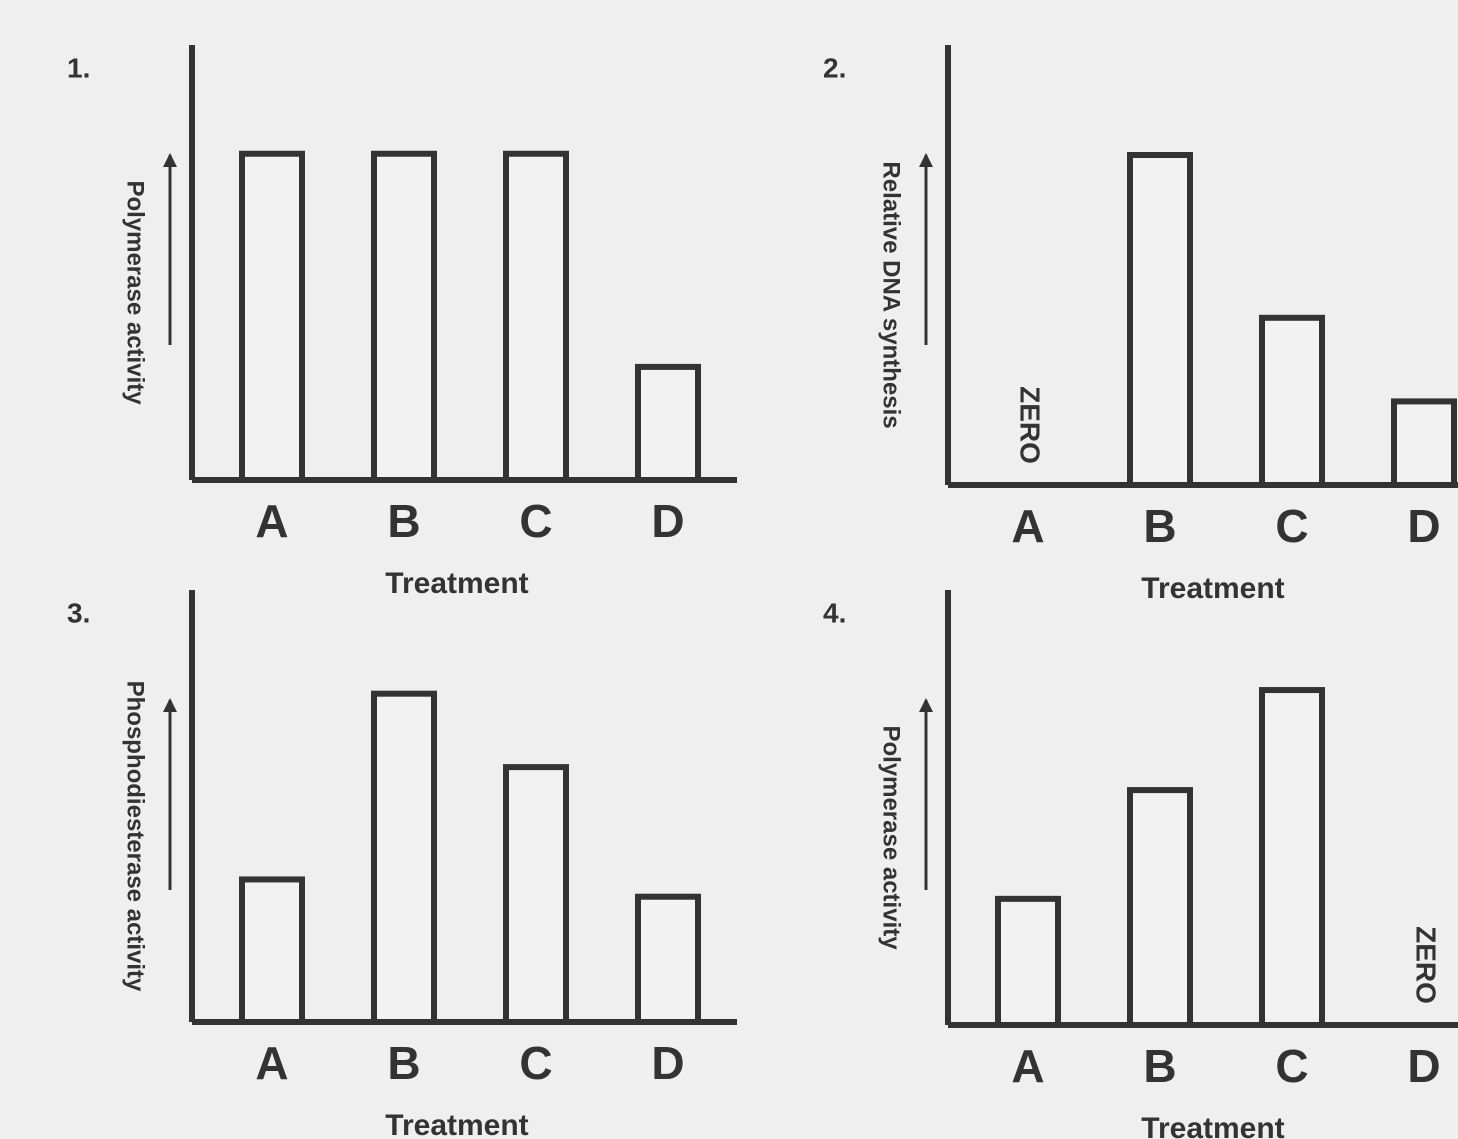 The image size is (1458, 1139). Describe the element at coordinates (834, 612) in the screenshot. I see `chart-title: 4.` at that location.